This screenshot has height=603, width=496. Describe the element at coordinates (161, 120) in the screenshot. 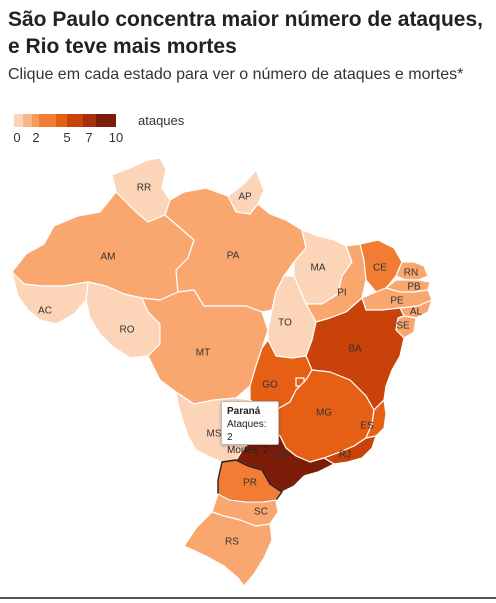

I see `legend-unit-label: ataques` at that location.